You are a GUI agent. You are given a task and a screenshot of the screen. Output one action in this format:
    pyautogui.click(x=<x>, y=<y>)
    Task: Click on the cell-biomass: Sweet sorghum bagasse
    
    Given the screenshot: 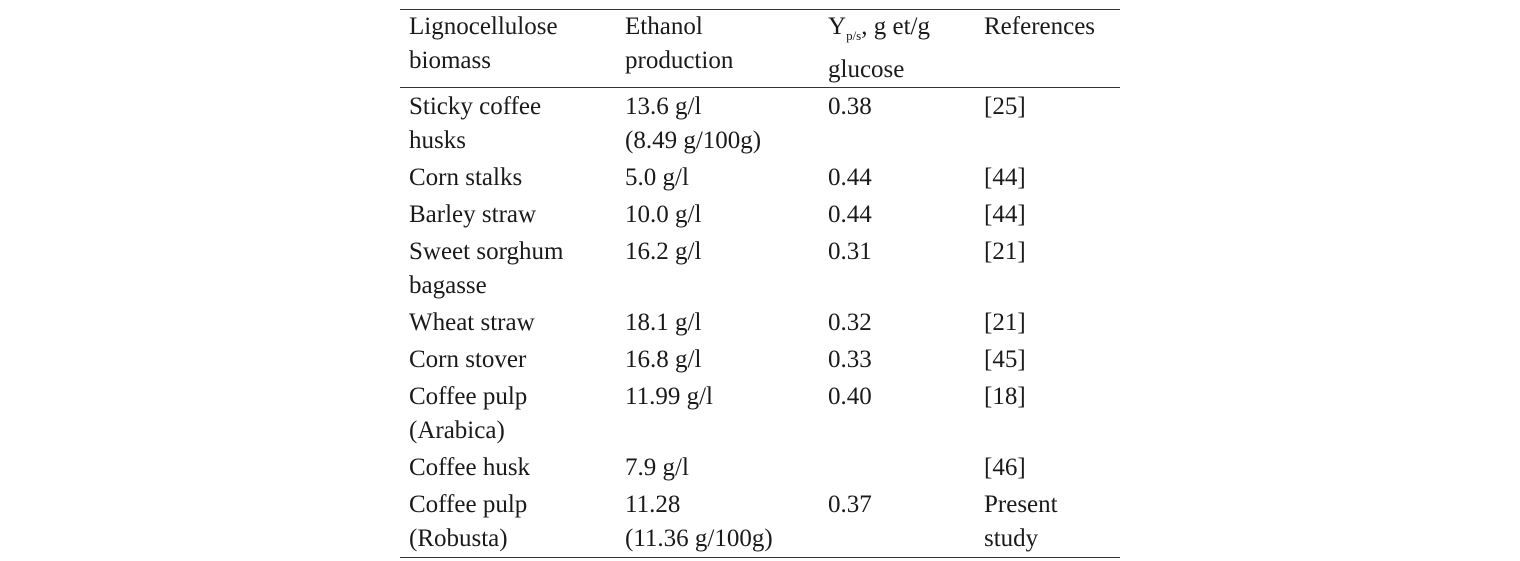 What is the action you would take?
    pyautogui.click(x=486, y=268)
    